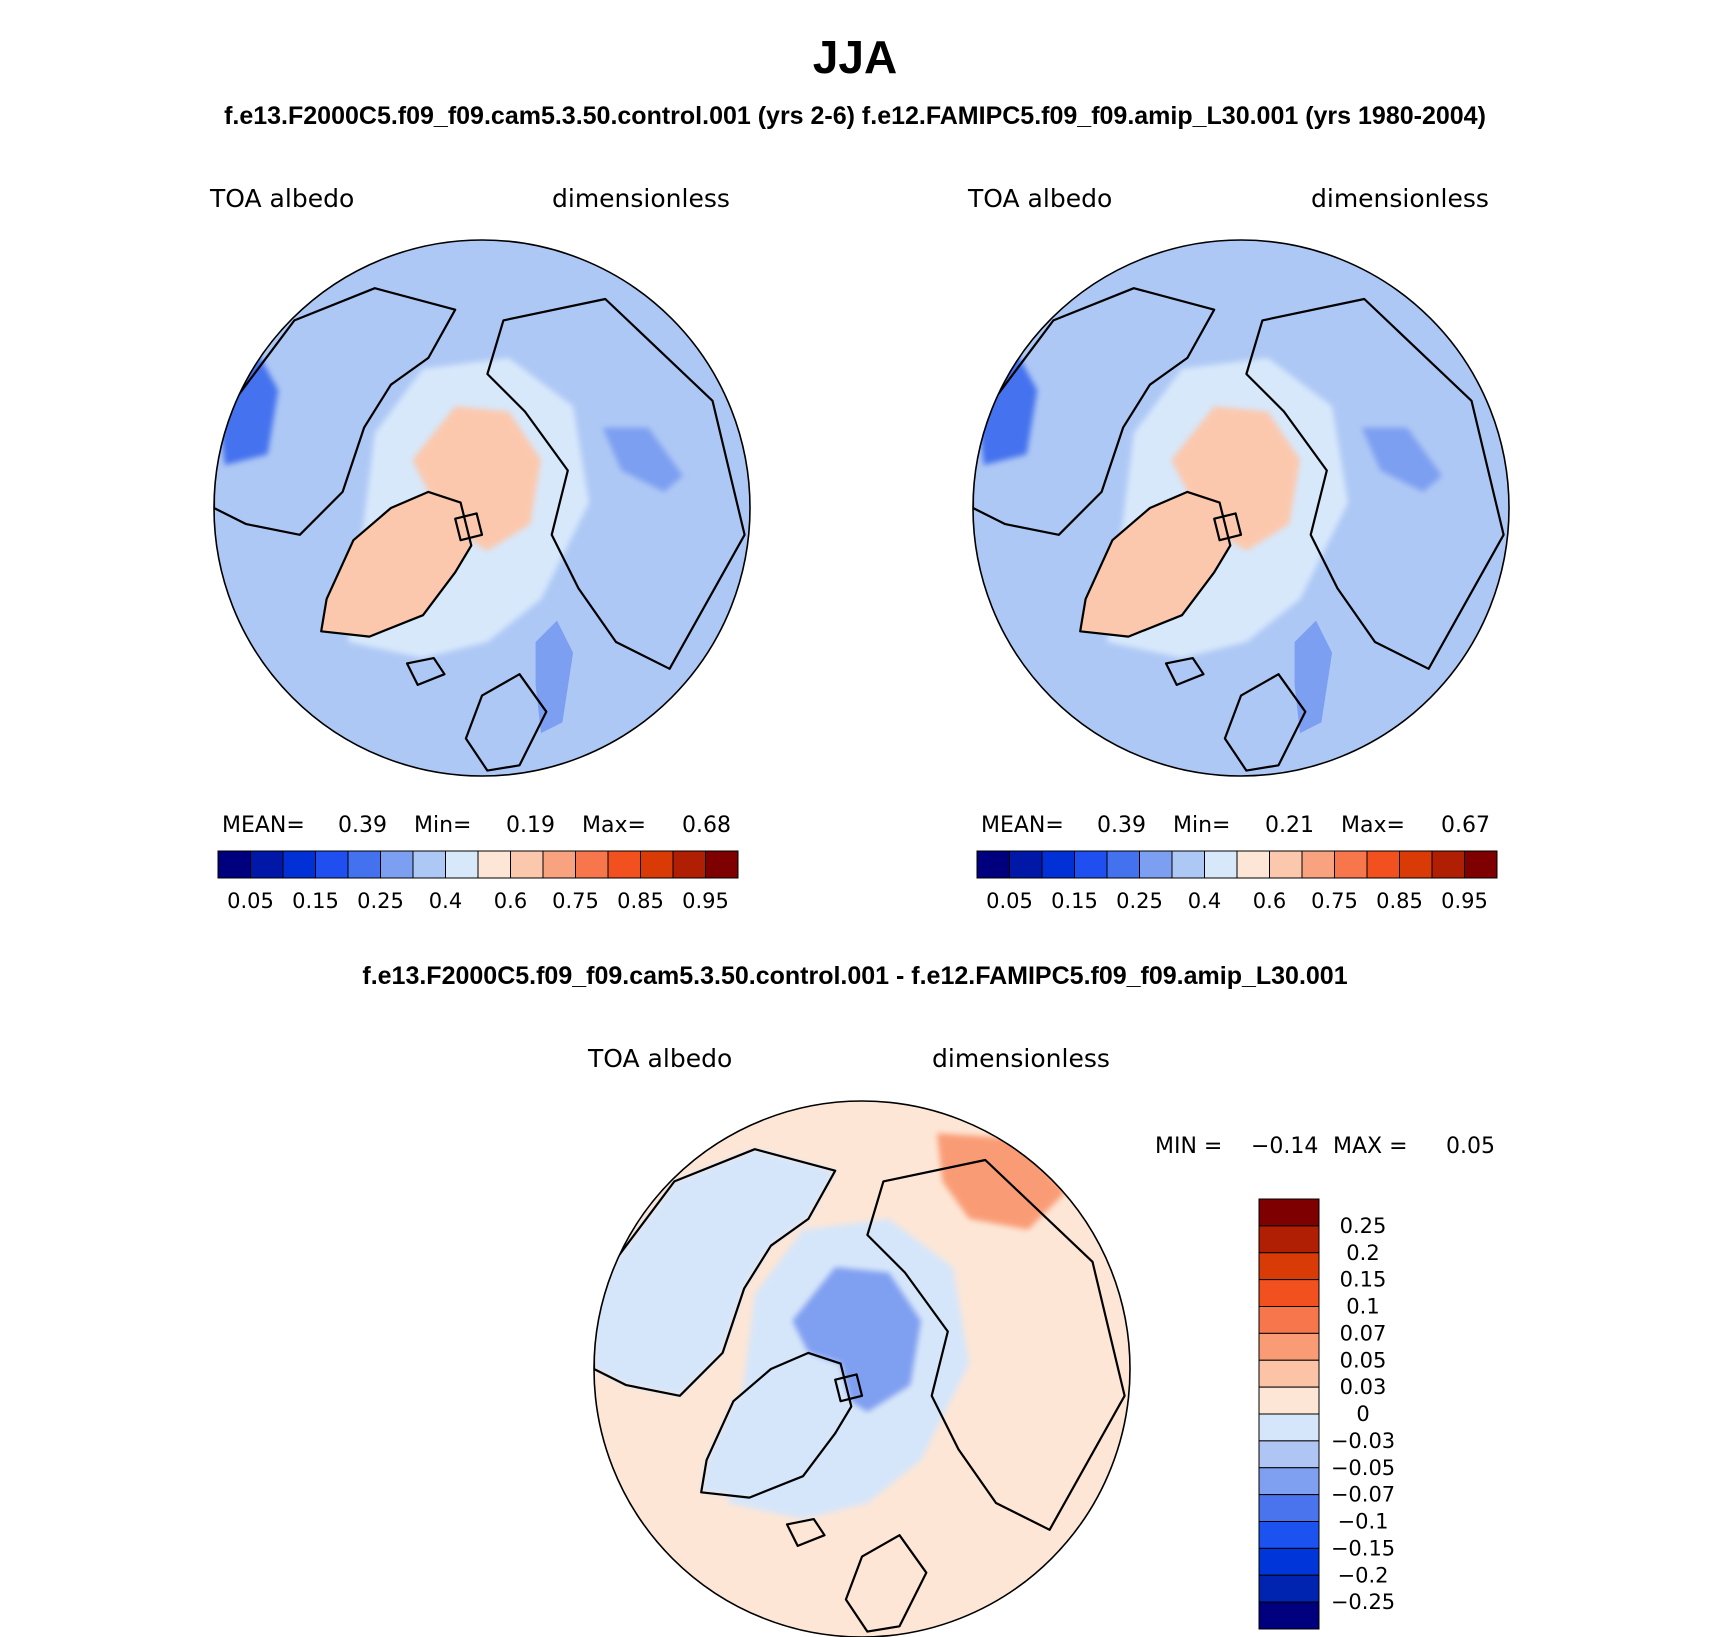 This screenshot has height=1637, width=1710. What do you see at coordinates (1363, 1333) in the screenshot?
I see `colorbar-tick-label: 0.07` at bounding box center [1363, 1333].